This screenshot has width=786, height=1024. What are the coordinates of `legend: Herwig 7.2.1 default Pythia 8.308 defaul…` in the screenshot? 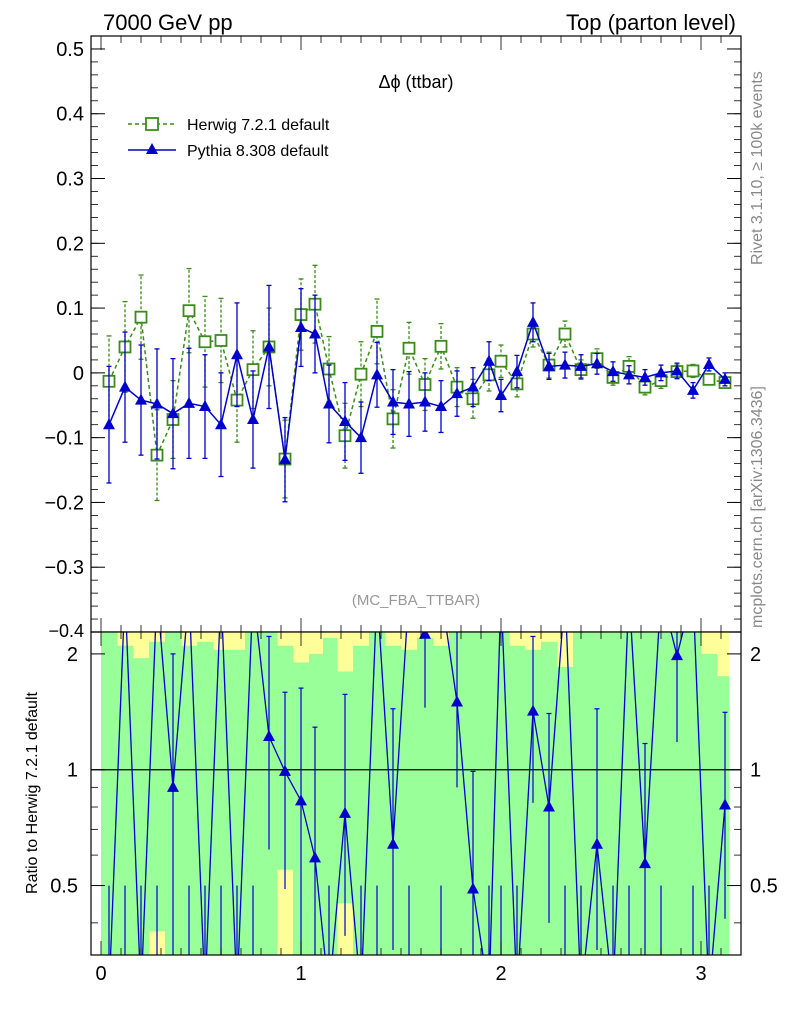 It's located at (229, 138).